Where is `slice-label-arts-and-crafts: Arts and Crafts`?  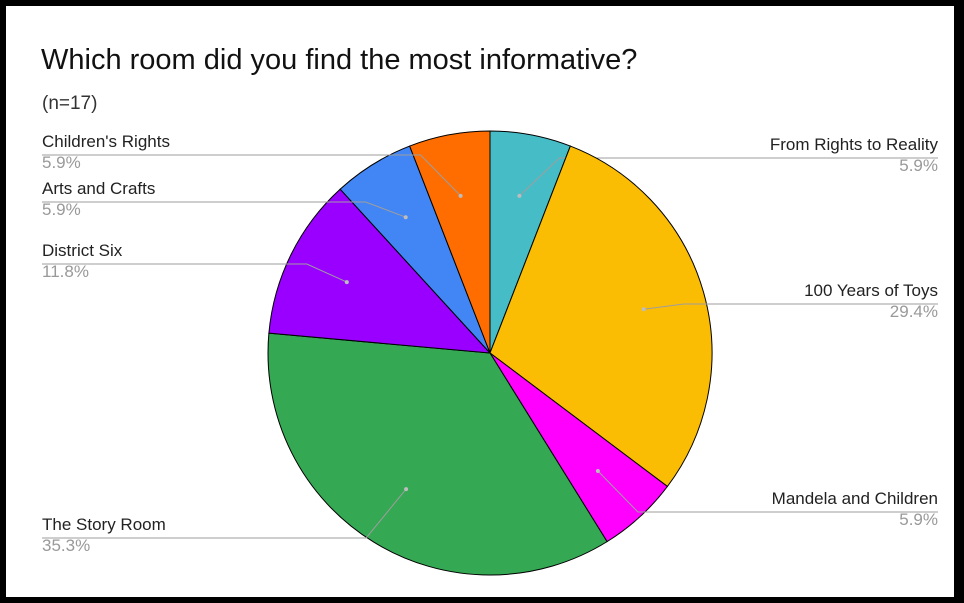
slice-label-arts-and-crafts: Arts and Crafts is located at coordinates (98, 188).